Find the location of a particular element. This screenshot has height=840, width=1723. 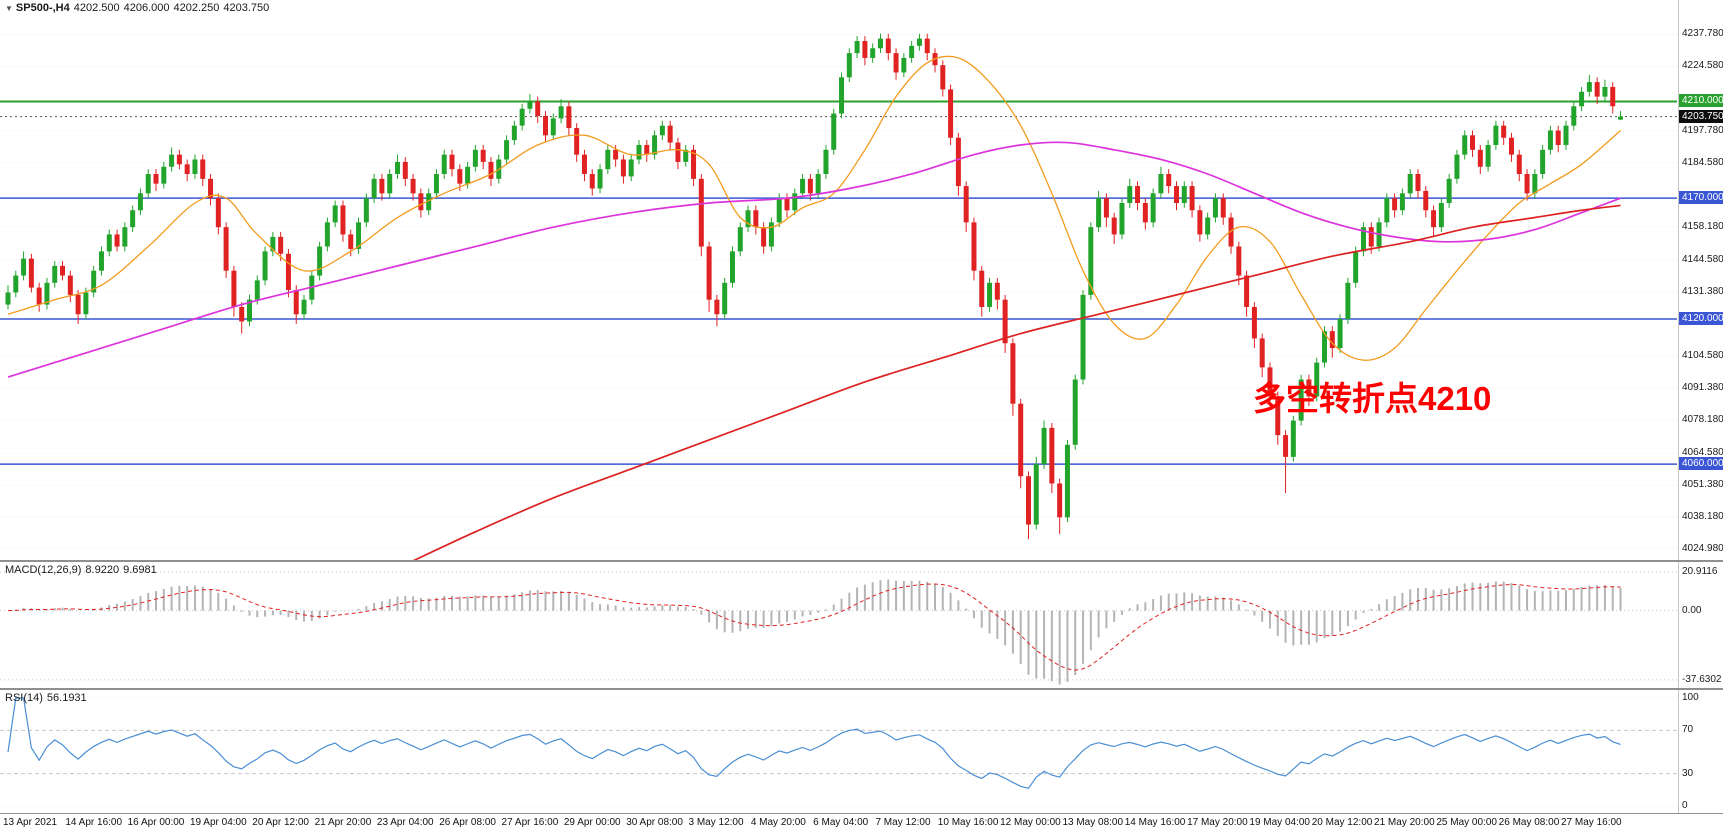

rsi-label: RSI(14) 56.1931 is located at coordinates (48, 698).